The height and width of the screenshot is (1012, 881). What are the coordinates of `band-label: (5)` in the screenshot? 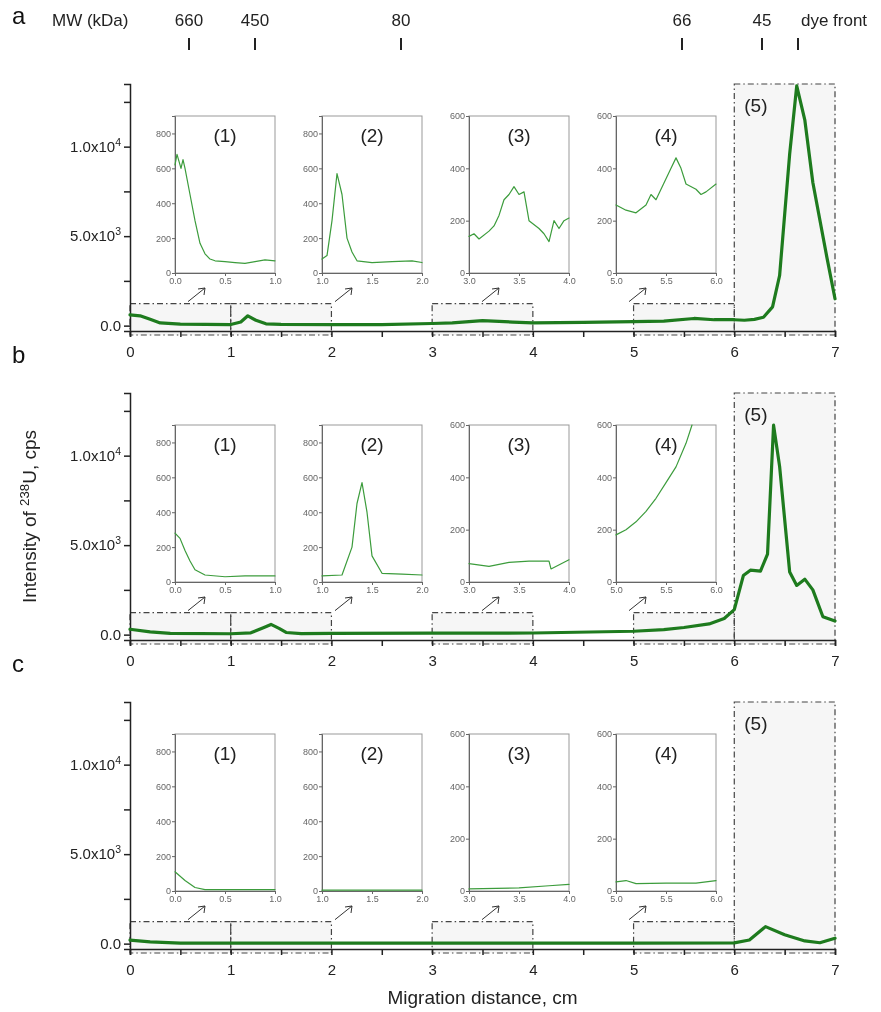 It's located at (756, 723).